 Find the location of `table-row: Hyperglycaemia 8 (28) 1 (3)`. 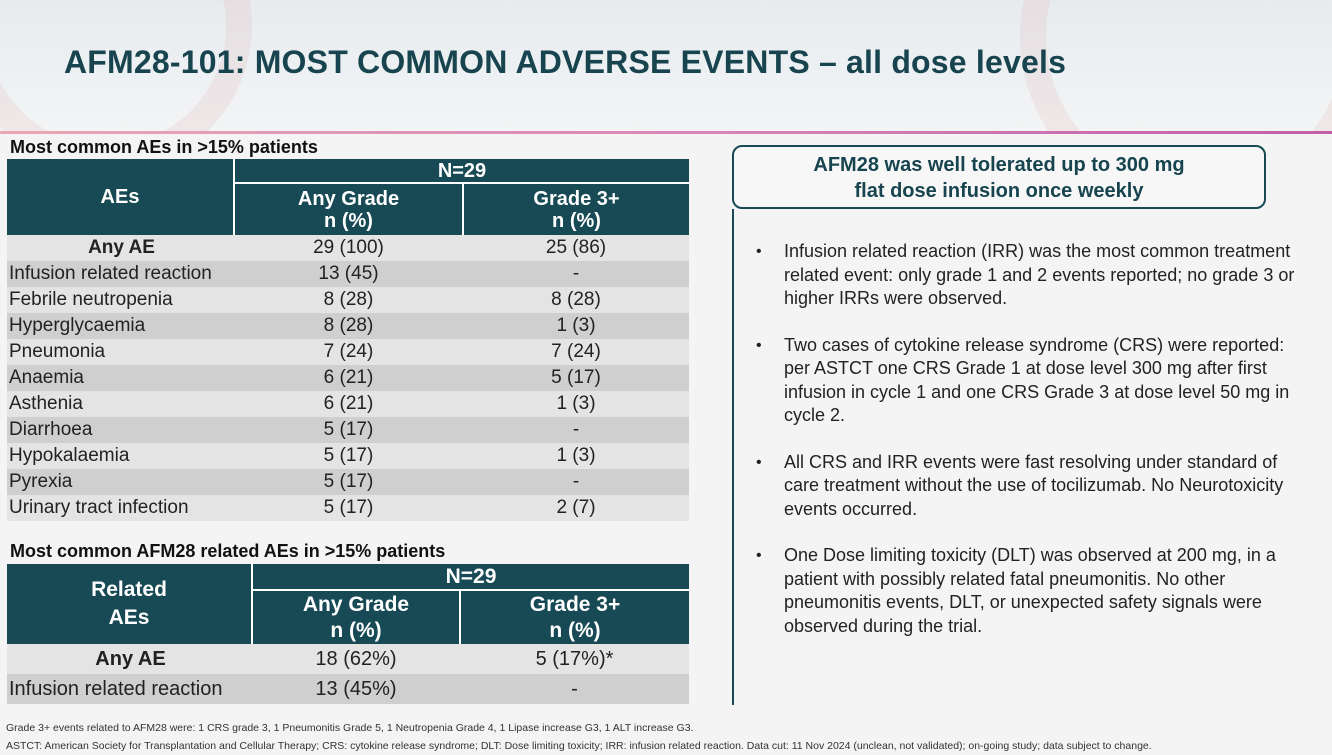

table-row: Hyperglycaemia 8 (28) 1 (3) is located at coordinates (348, 326).